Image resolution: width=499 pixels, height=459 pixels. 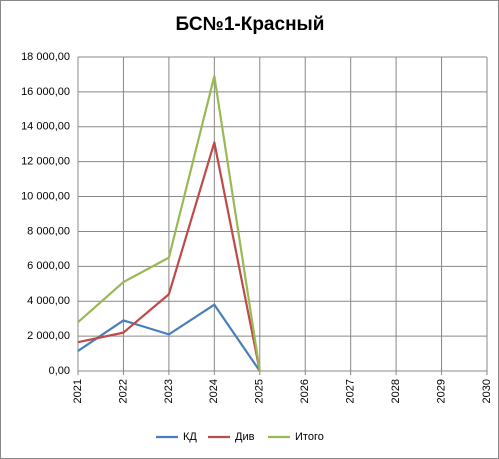 I want to click on y-tick-label: 4 000,00, so click(x=48, y=301).